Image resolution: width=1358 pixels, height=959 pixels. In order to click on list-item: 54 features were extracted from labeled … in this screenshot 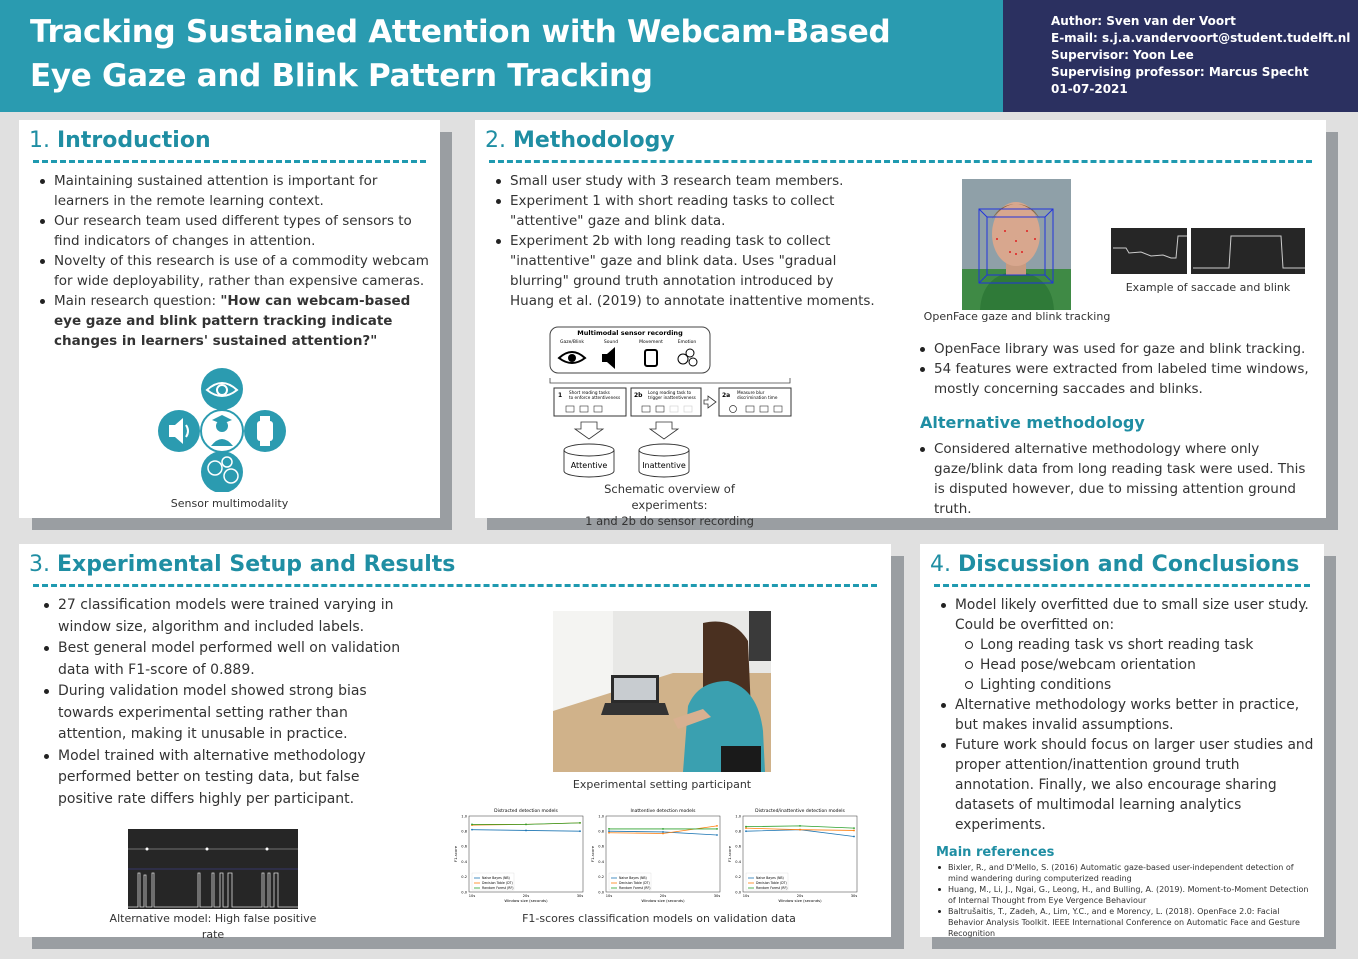, I will do `click(1114, 379)`.